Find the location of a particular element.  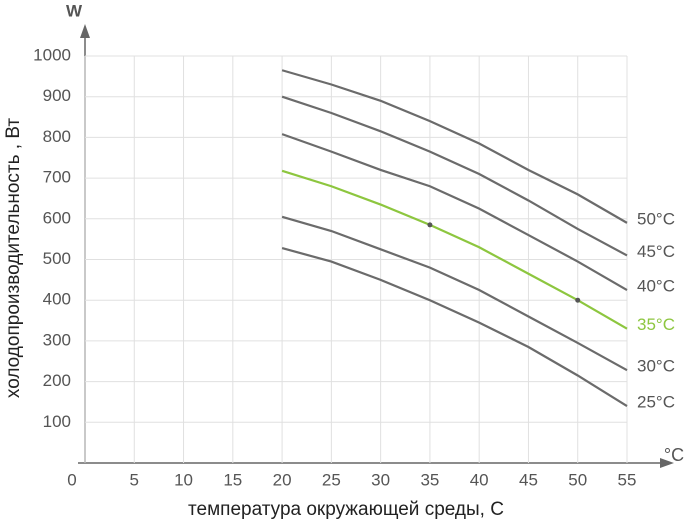

y-tick-label: 300 is located at coordinates (57, 339).